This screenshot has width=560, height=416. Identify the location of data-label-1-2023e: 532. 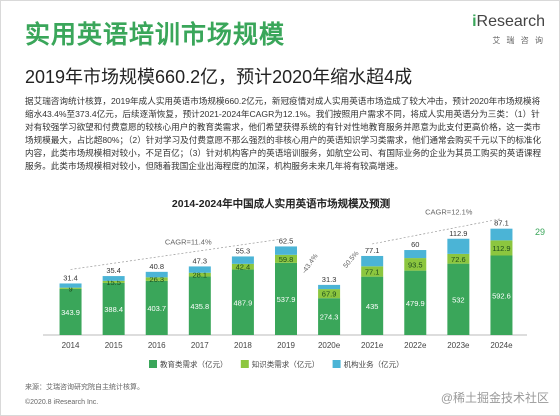
(458, 299).